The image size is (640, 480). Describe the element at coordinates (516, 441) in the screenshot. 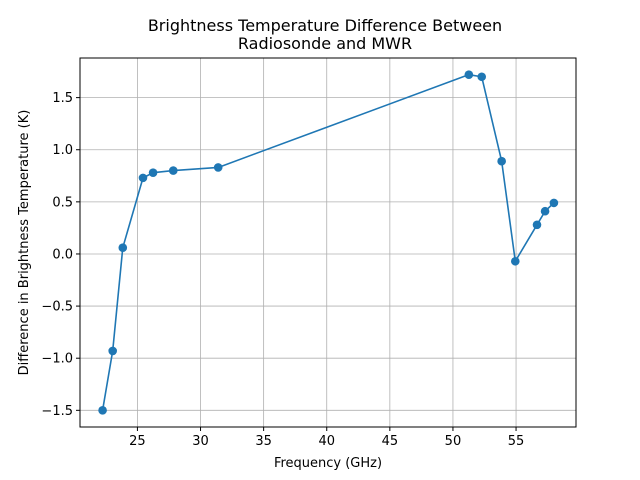

I see `x-tick-label: 55` at that location.